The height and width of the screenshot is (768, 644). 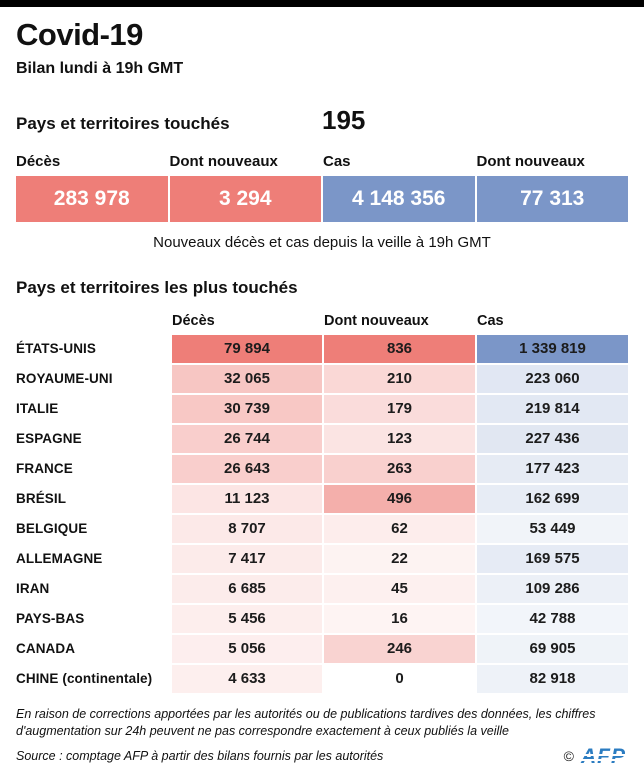 What do you see at coordinates (552, 498) in the screenshot?
I see `value-cell: 162 699` at bounding box center [552, 498].